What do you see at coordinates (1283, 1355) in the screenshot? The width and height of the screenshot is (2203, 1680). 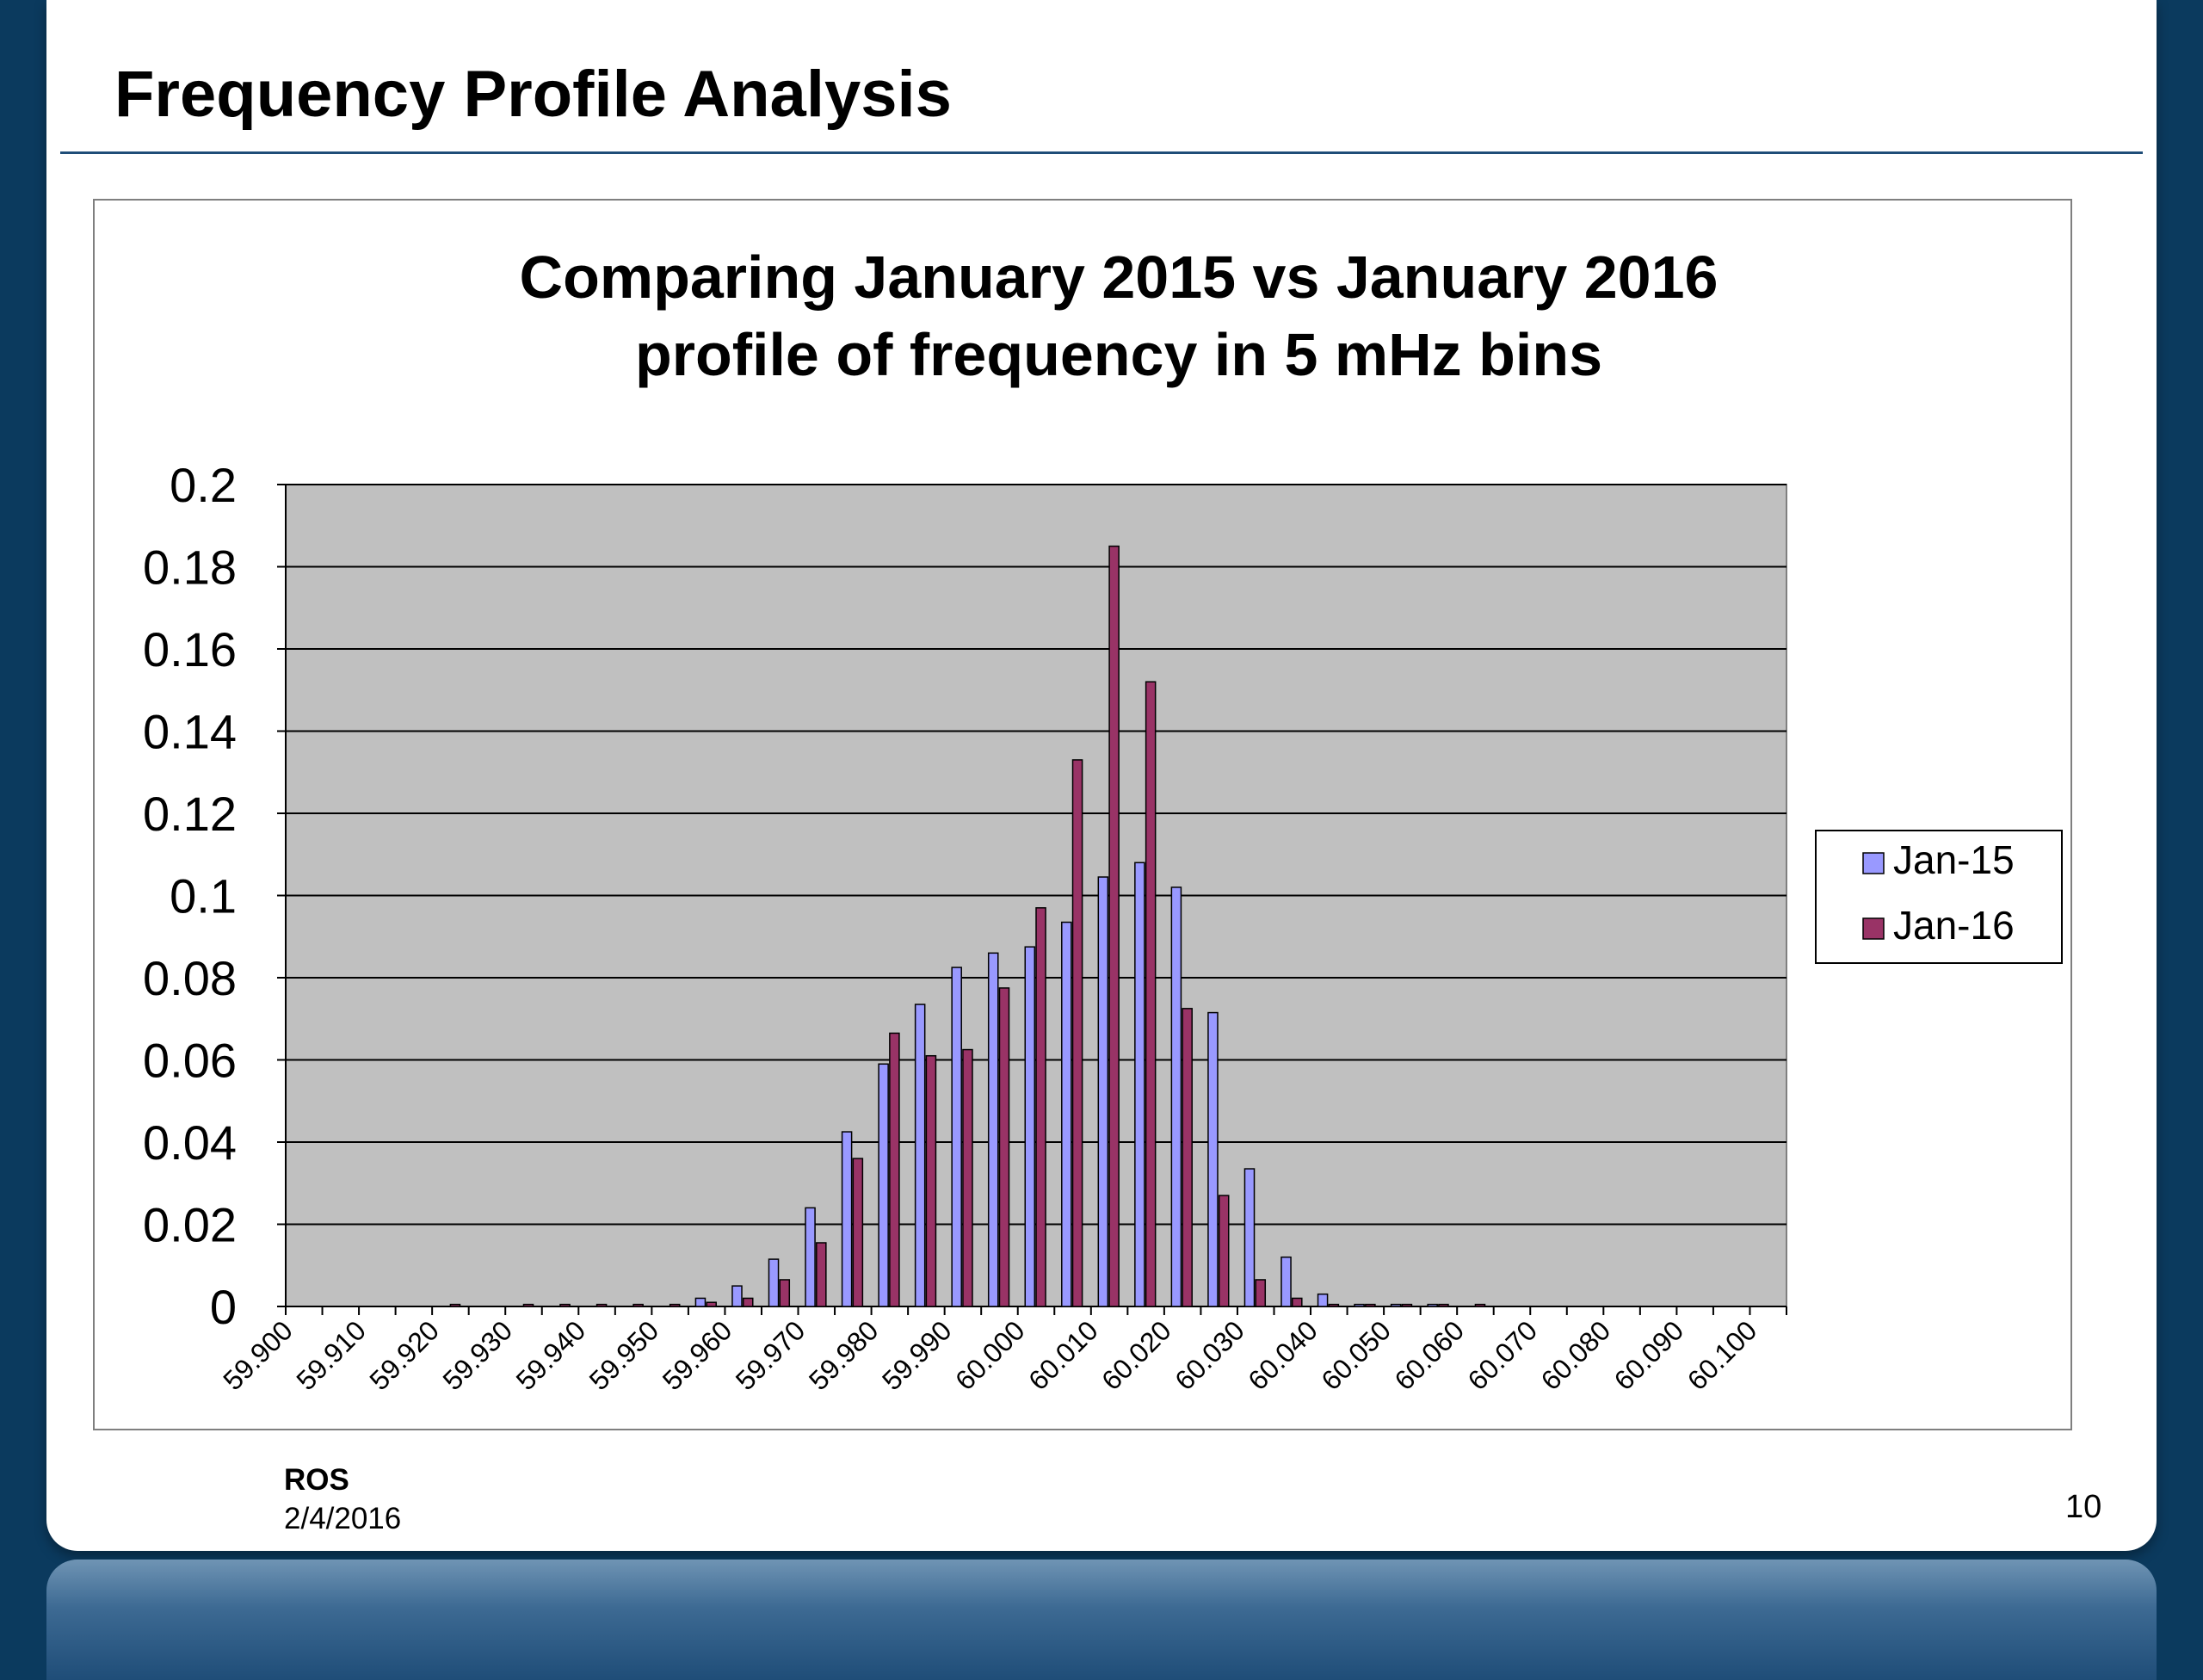 I see `x-tick-label: 60.040` at bounding box center [1283, 1355].